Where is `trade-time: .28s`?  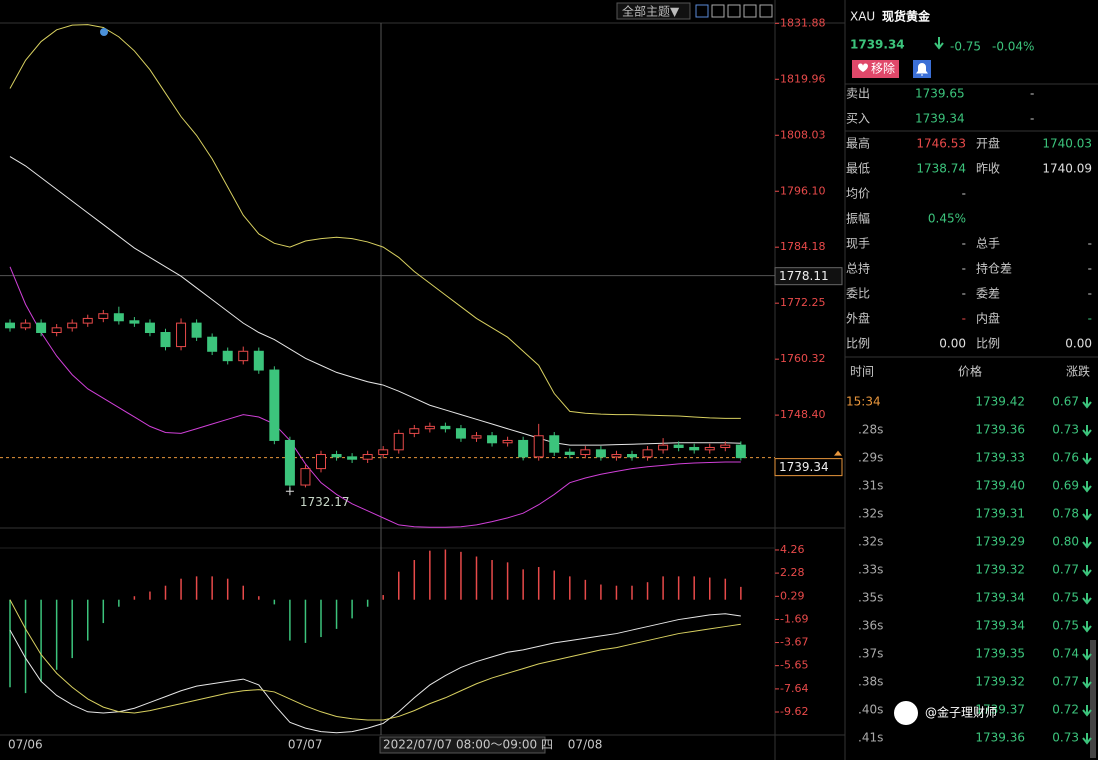 trade-time: .28s is located at coordinates (870, 430).